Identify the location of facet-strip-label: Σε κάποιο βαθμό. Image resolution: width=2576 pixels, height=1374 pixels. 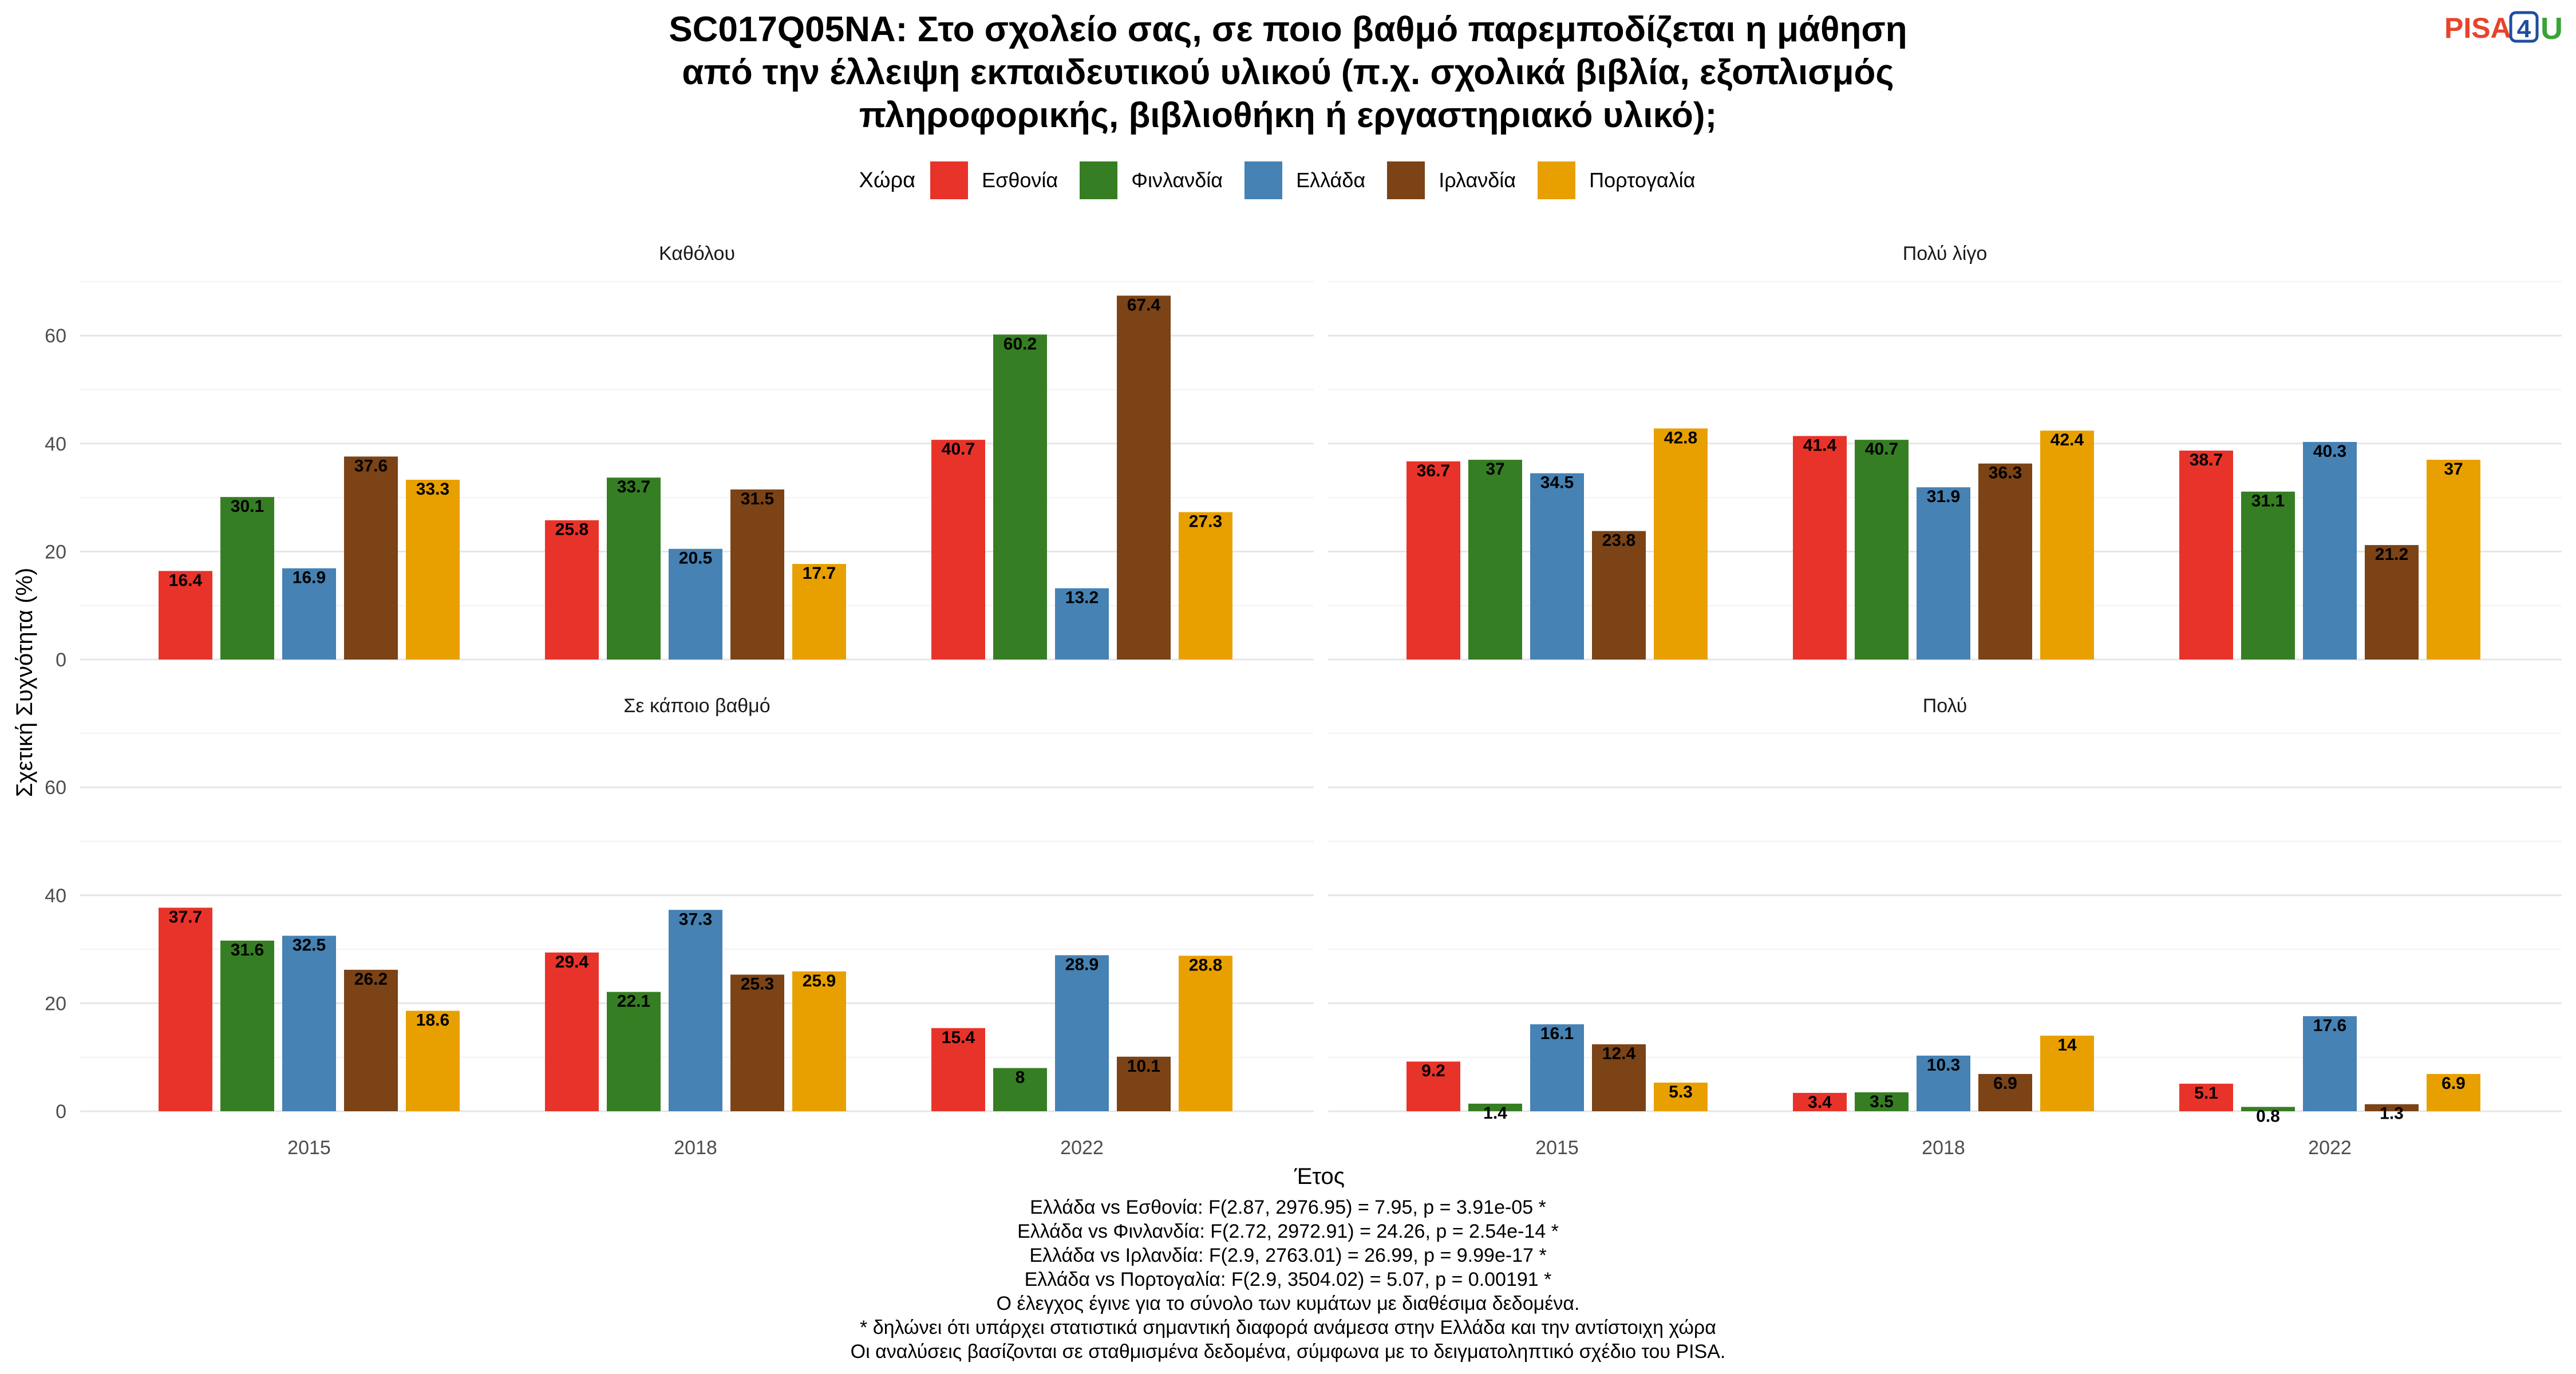
(696, 706).